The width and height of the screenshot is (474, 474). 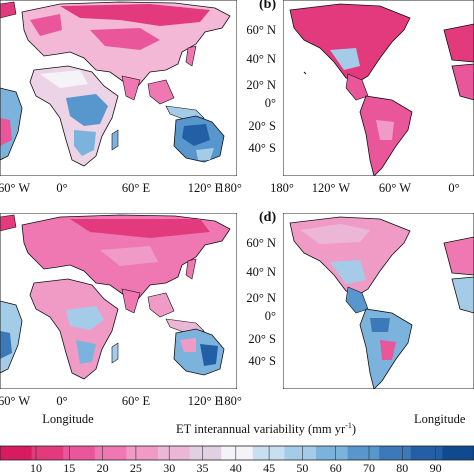 I want to click on colorbar-border, so click(x=237, y=453).